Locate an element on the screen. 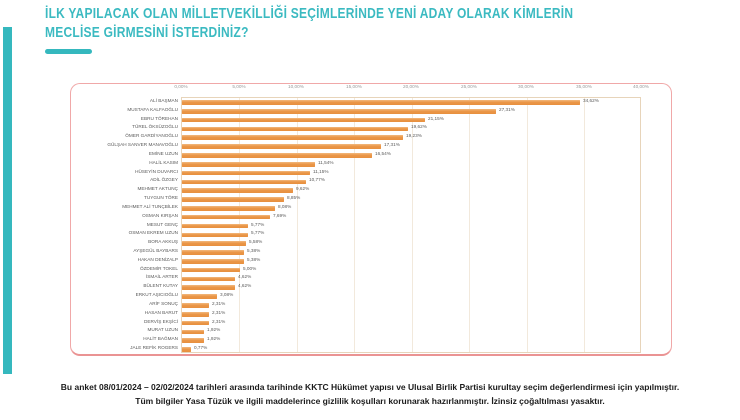 The width and height of the screenshot is (740, 420). x-axis-tick-label: 5,00% is located at coordinates (238, 87).